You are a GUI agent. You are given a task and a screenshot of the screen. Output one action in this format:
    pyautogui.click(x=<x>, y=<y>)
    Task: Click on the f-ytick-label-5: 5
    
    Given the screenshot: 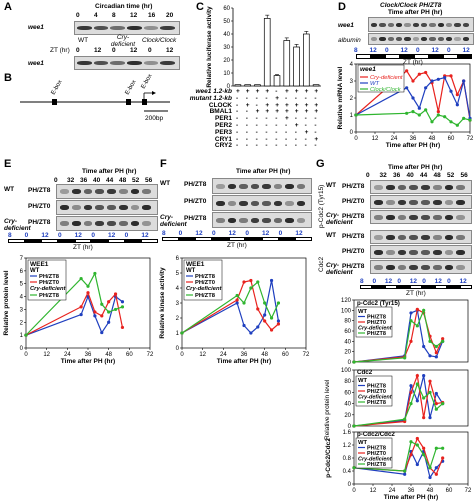 What is the action you would take?
    pyautogui.click(x=178, y=274)
    